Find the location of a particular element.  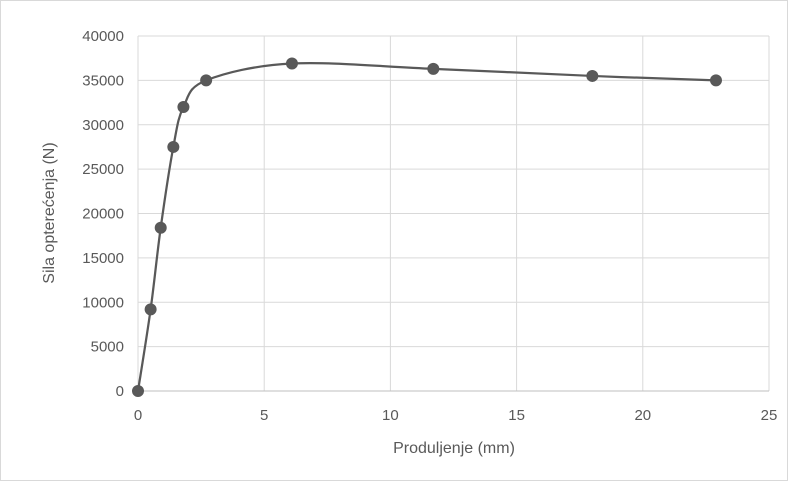

y-axis-title: Sila opterećenja (N) is located at coordinates (49, 212).